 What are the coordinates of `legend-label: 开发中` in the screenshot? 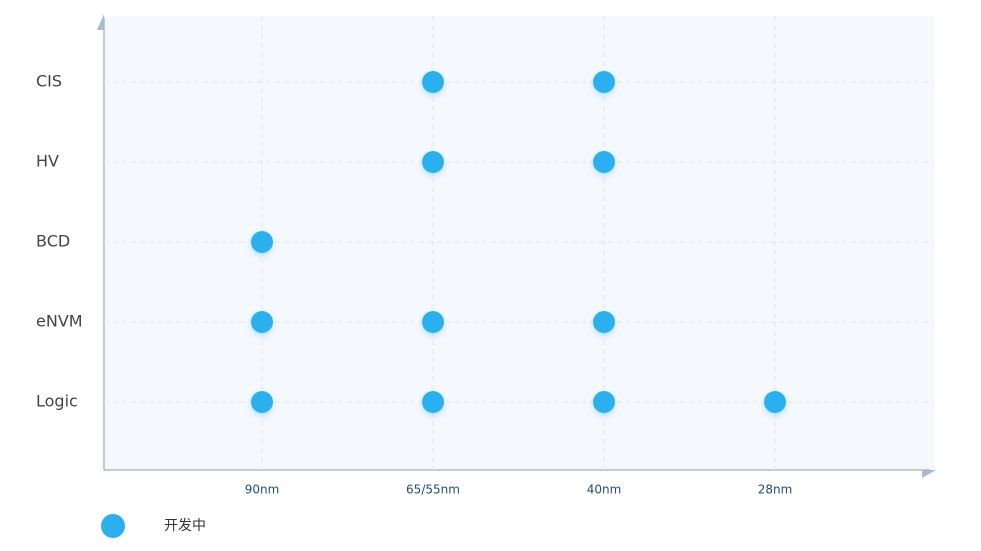 It's located at (185, 526).